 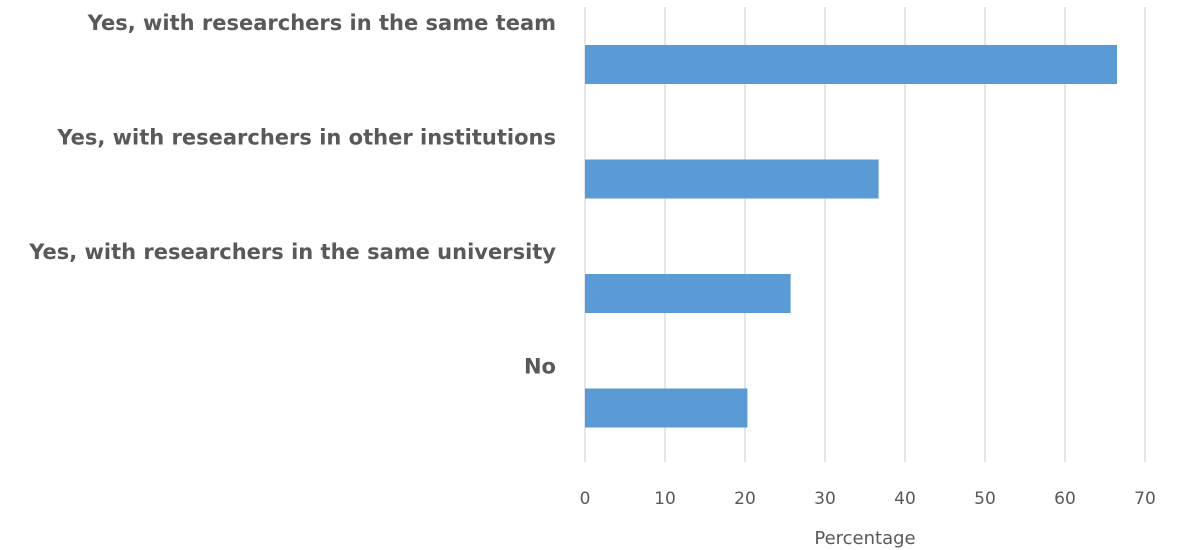 What do you see at coordinates (868, 499) in the screenshot?
I see `x-tick-labels: 0 10 20 30 40 50 60 70` at bounding box center [868, 499].